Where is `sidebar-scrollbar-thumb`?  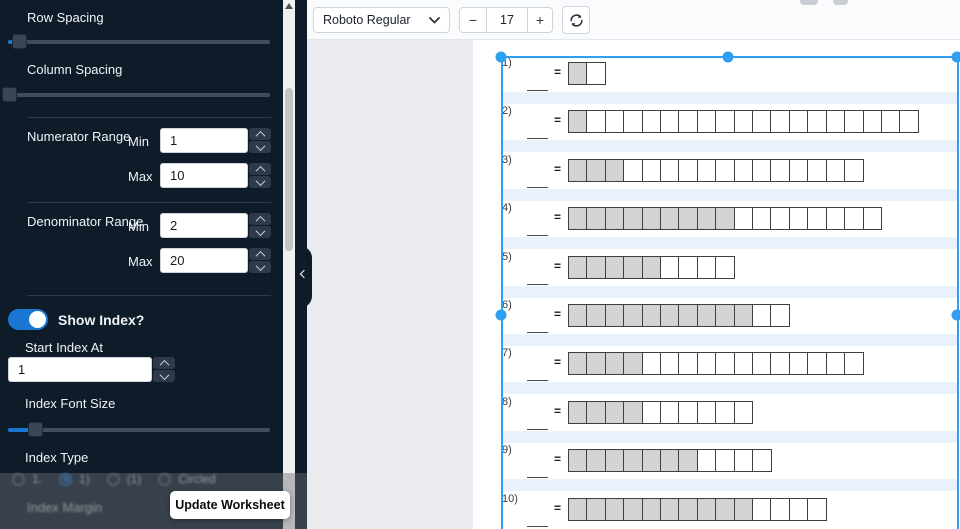
sidebar-scrollbar-thumb is located at coordinates (289, 169).